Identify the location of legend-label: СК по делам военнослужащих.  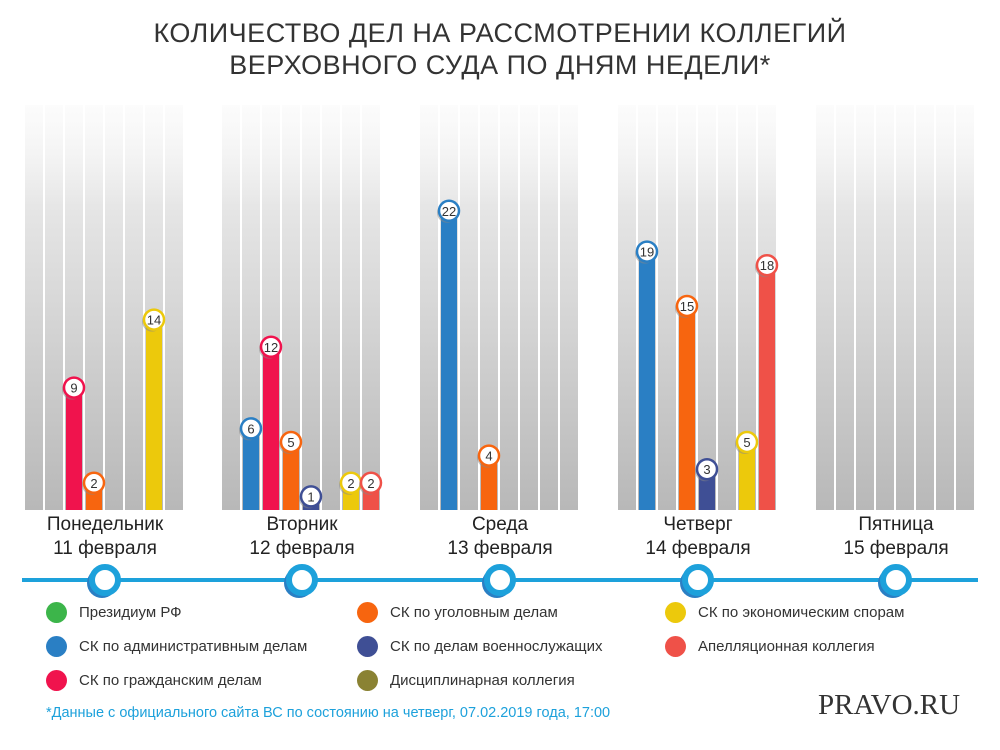
(496, 646).